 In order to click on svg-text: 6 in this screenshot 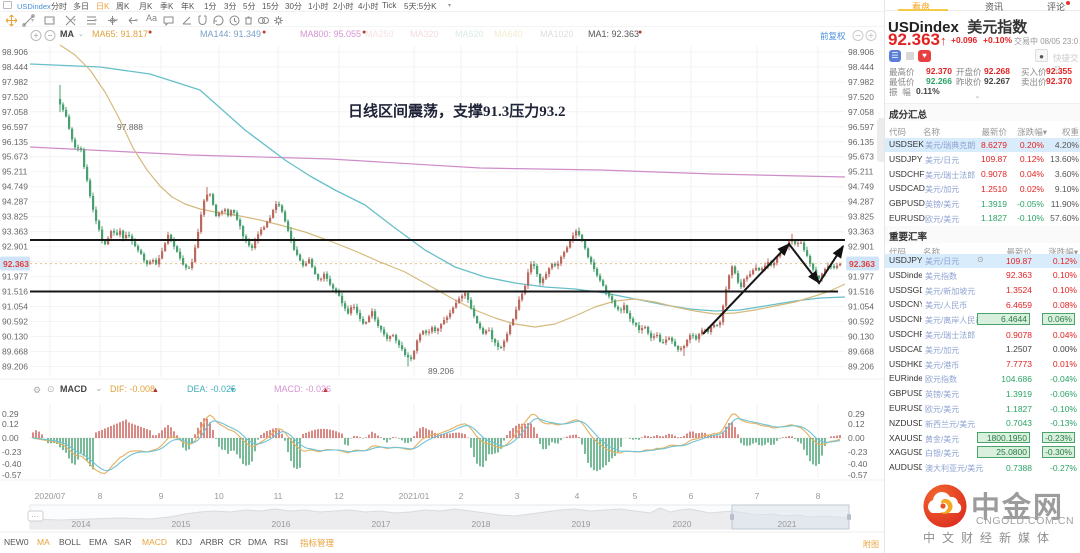, I will do `click(691, 496)`.